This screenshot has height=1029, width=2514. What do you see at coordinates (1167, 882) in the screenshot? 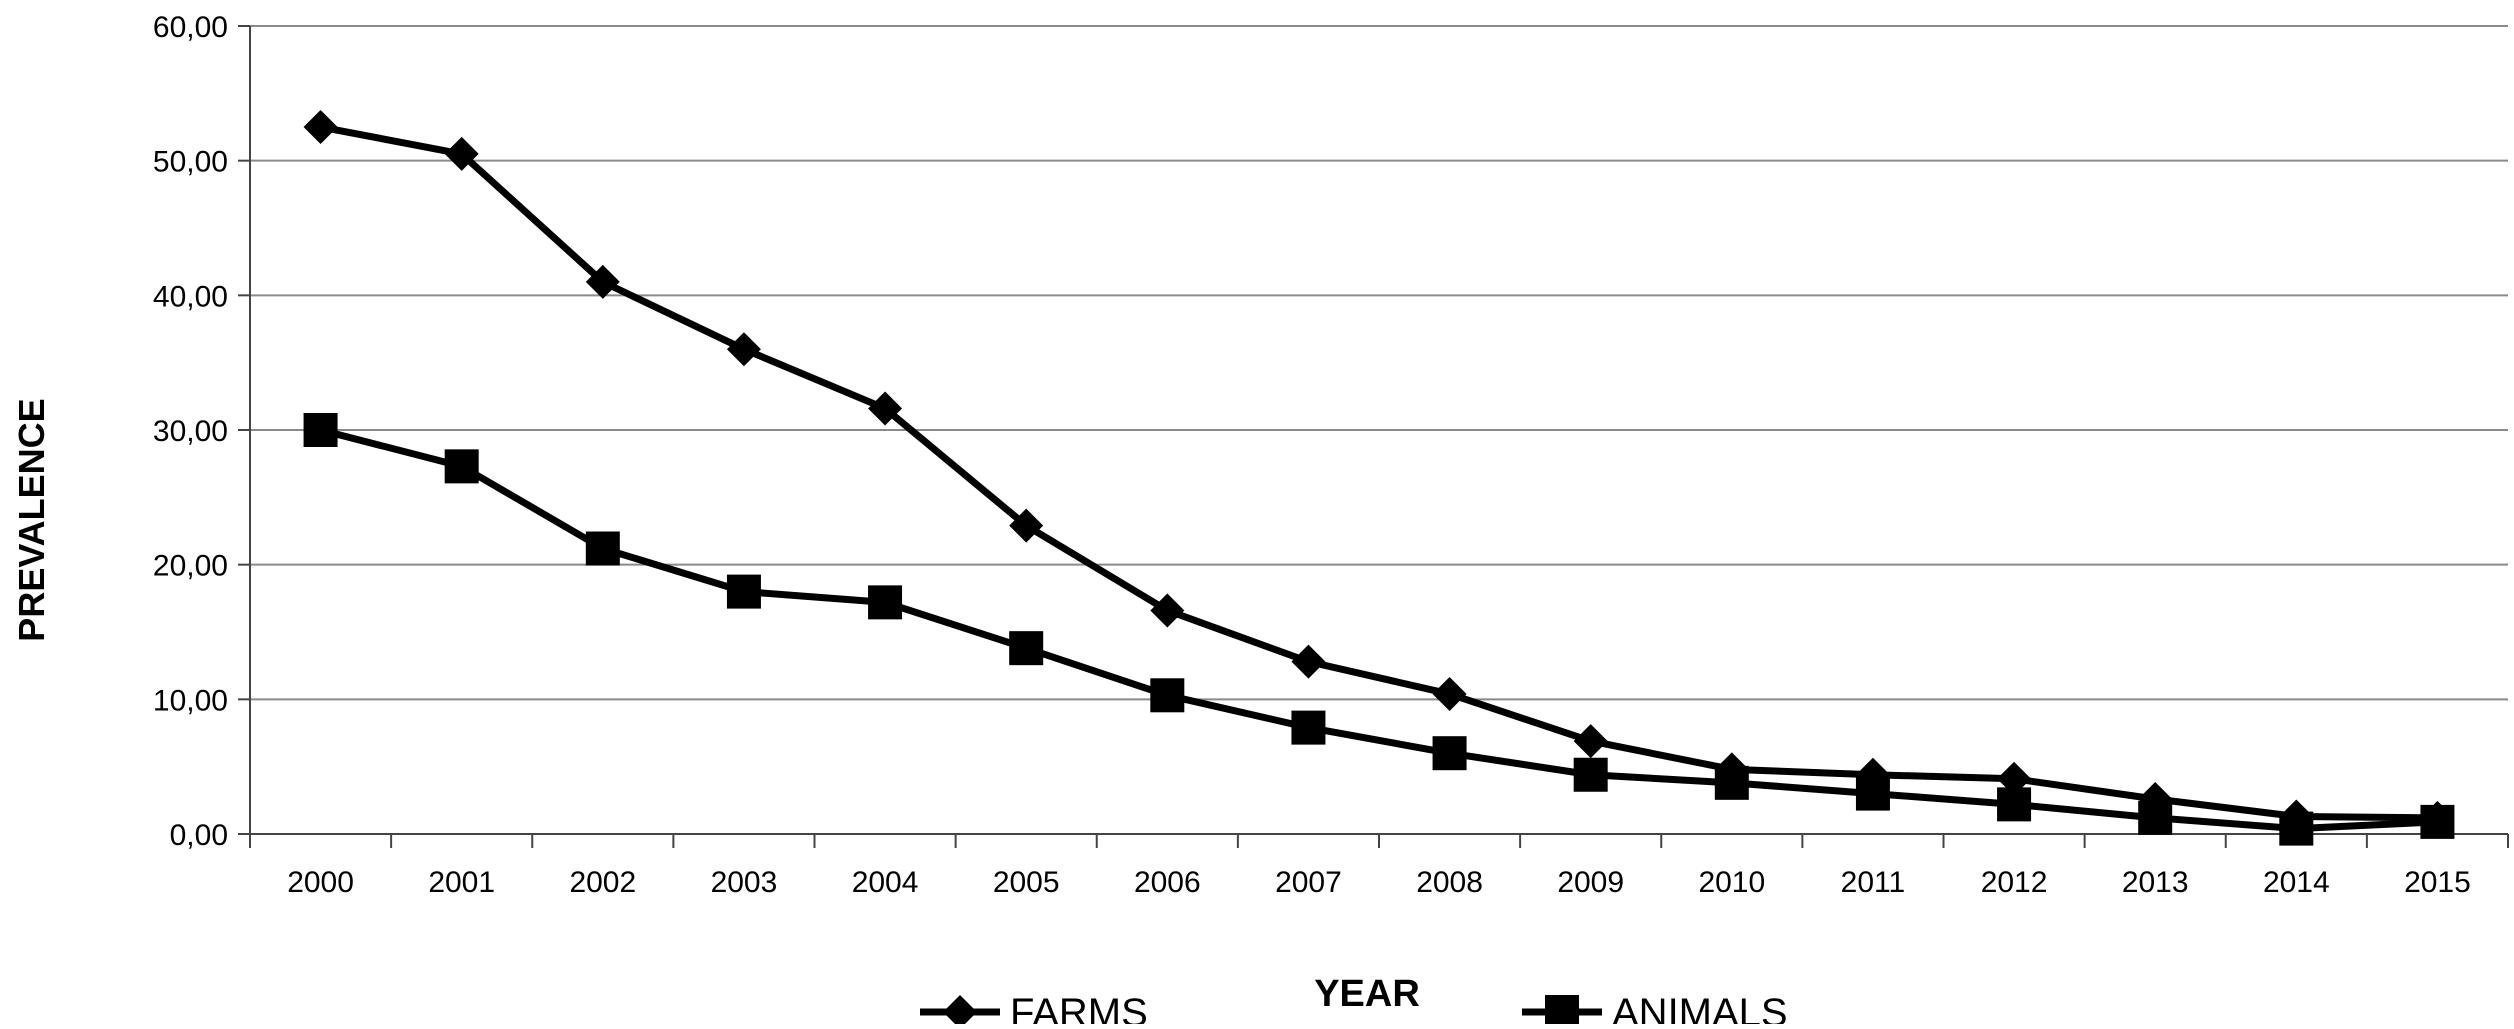
I see `x-tick-label: 2006` at bounding box center [1167, 882].